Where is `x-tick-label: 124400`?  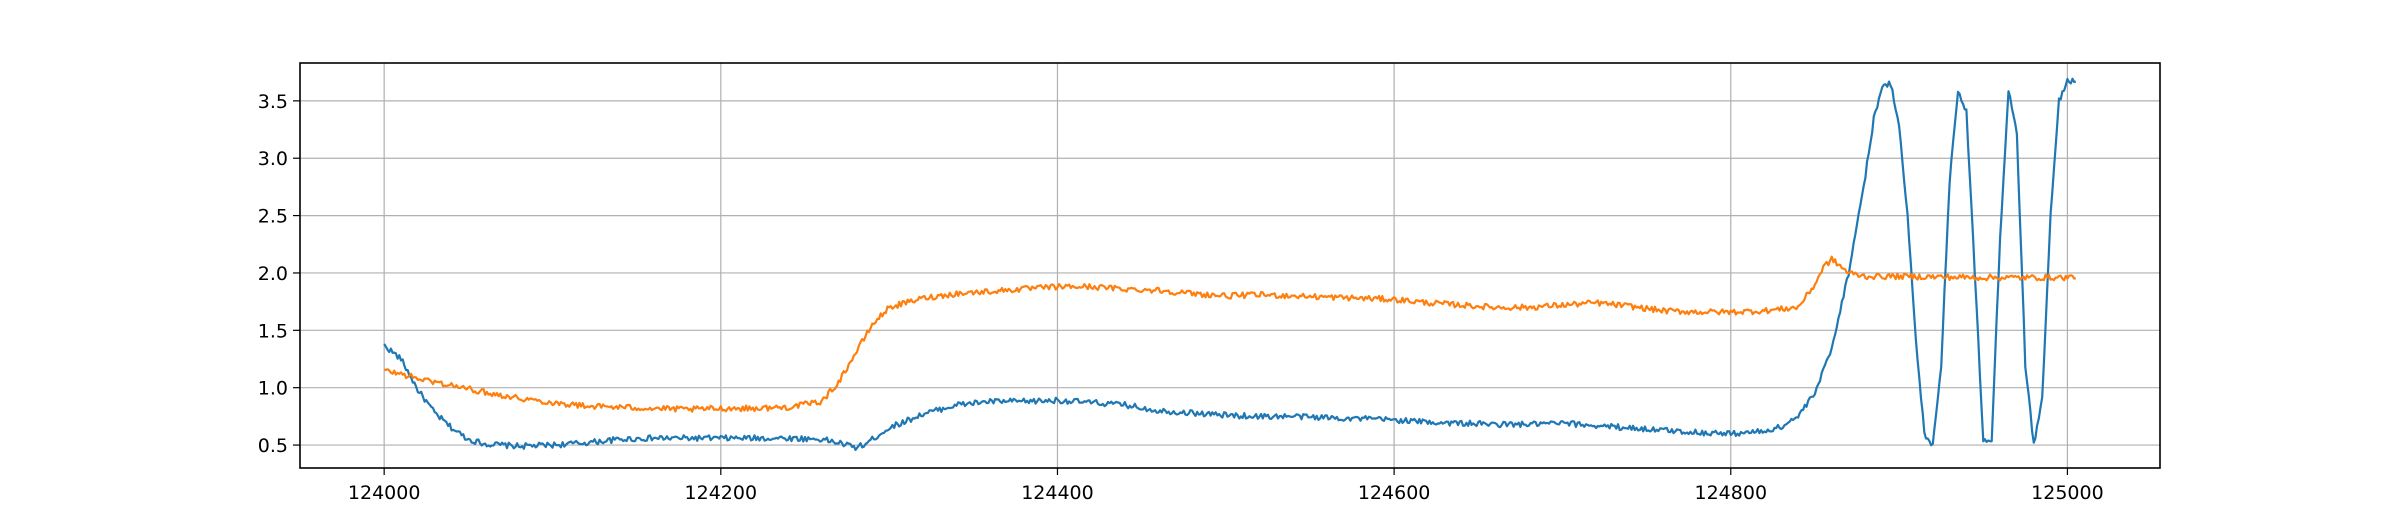
x-tick-label: 124400 is located at coordinates (1057, 493).